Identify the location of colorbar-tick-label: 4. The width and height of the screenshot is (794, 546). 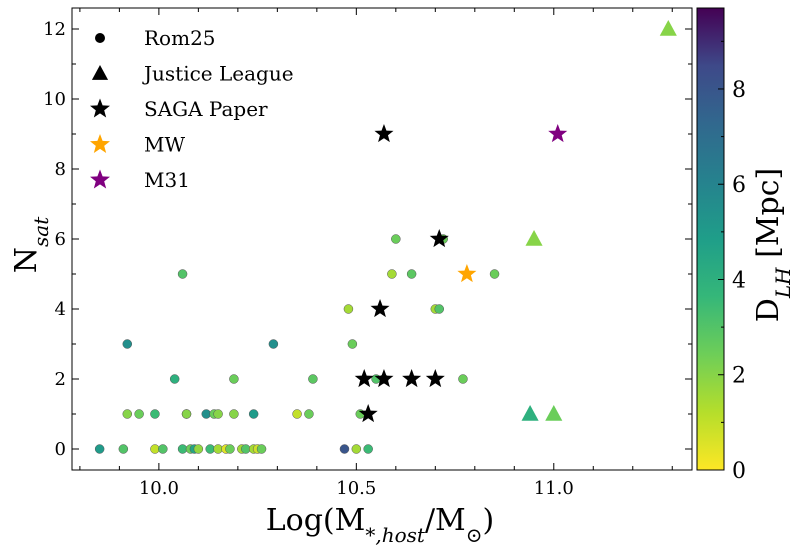
(739, 280).